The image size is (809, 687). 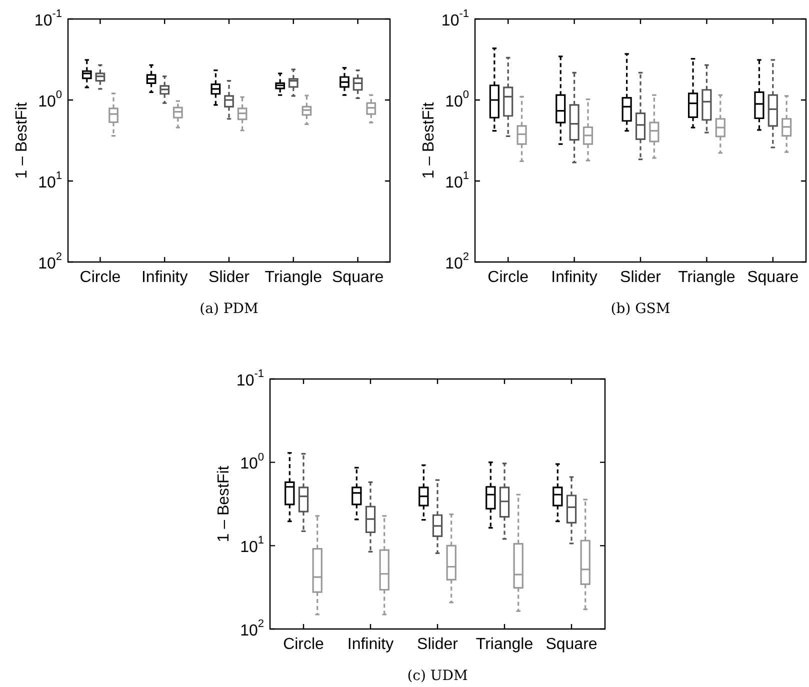 What do you see at coordinates (640, 309) in the screenshot?
I see `text: (b) GSM` at bounding box center [640, 309].